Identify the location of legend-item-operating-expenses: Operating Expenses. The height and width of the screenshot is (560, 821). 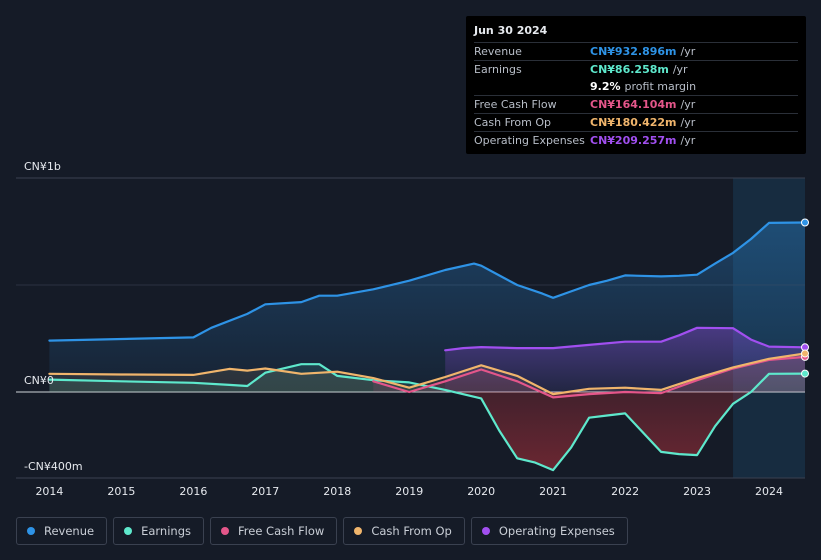
(549, 531).